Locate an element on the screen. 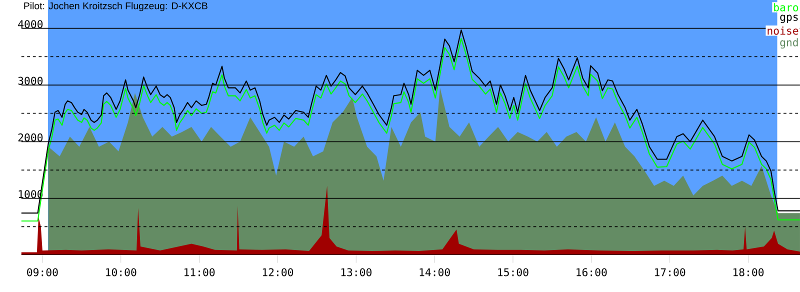  text: noise is located at coordinates (783, 30).